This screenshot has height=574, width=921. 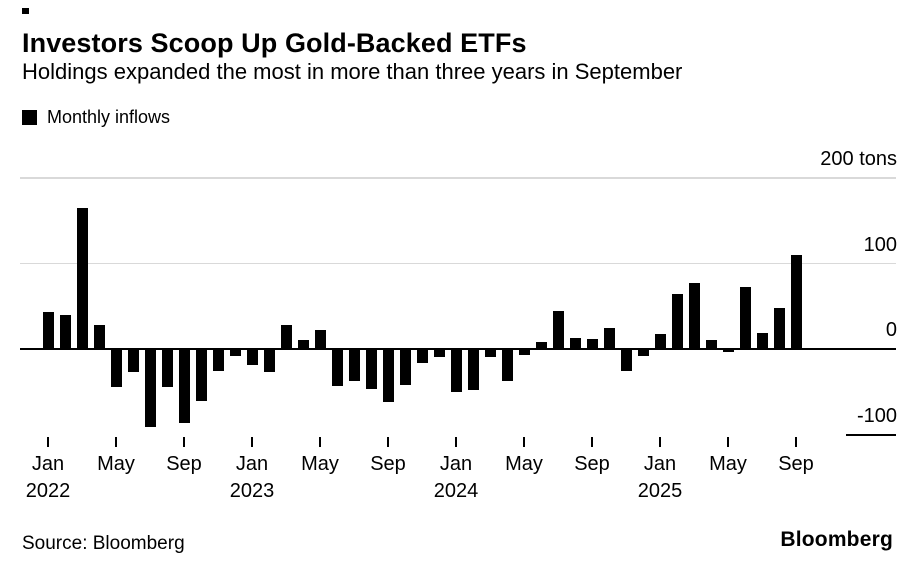 What do you see at coordinates (541, 345) in the screenshot?
I see `bar-jun-2024` at bounding box center [541, 345].